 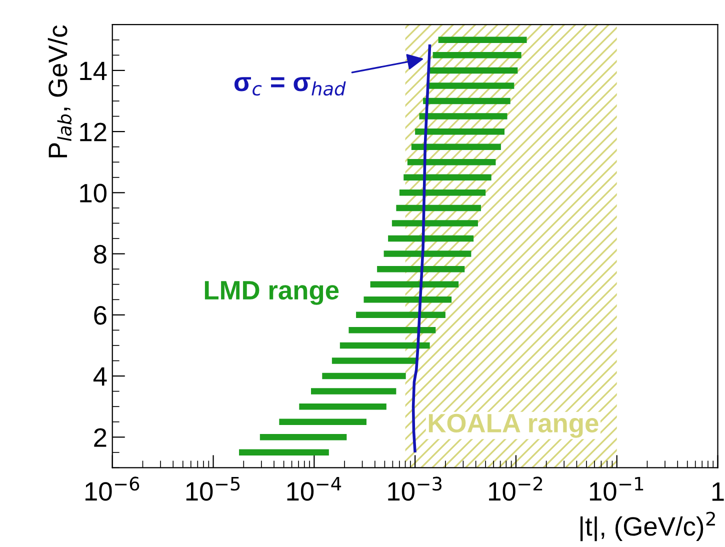 What do you see at coordinates (93, 193) in the screenshot?
I see `y-tick-label: 10` at bounding box center [93, 193].